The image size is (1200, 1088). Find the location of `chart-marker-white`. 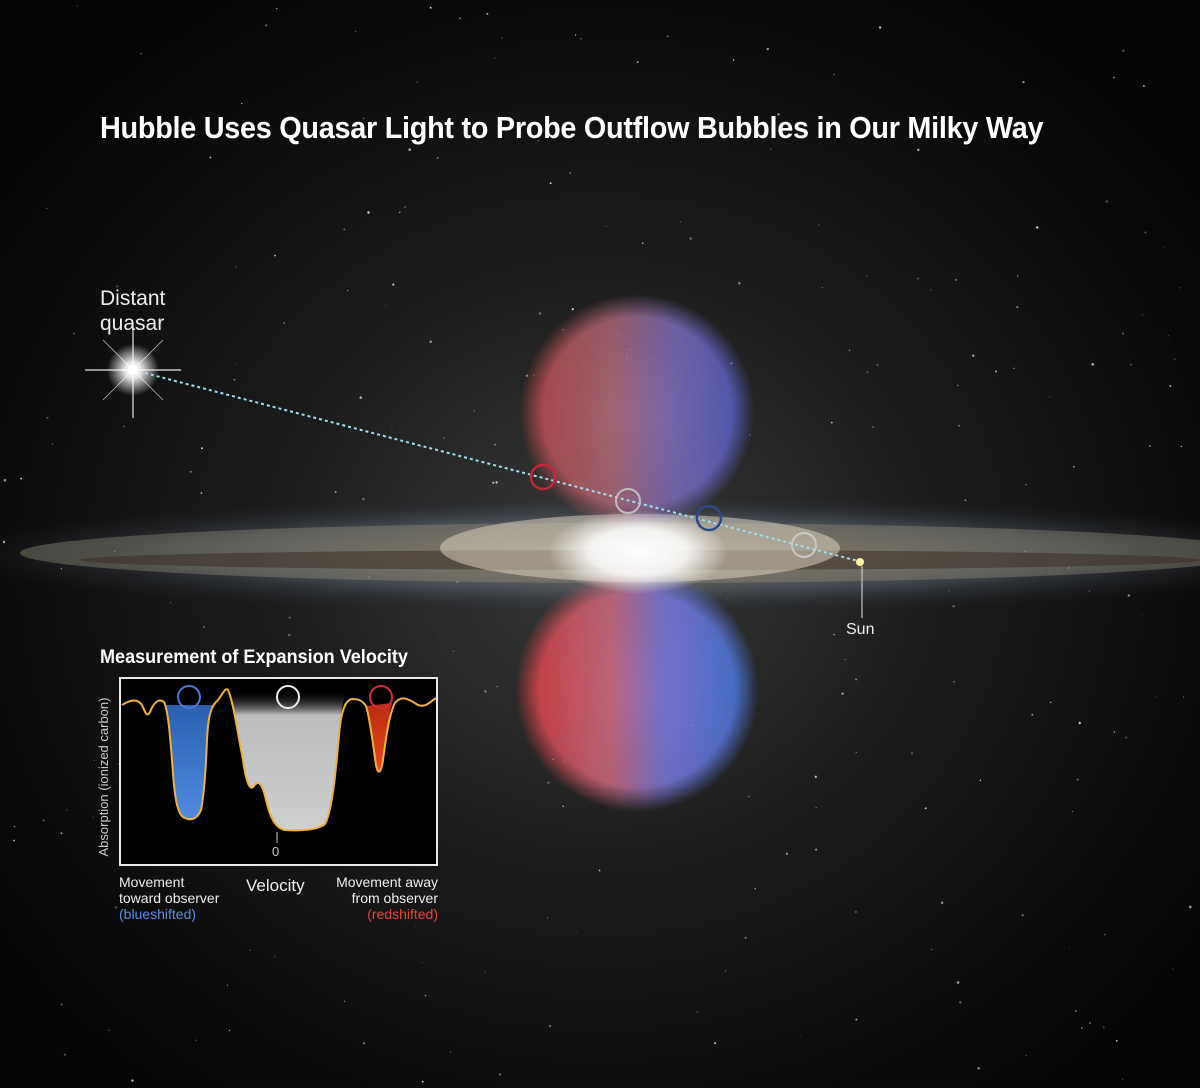

chart-marker-white is located at coordinates (288, 697).